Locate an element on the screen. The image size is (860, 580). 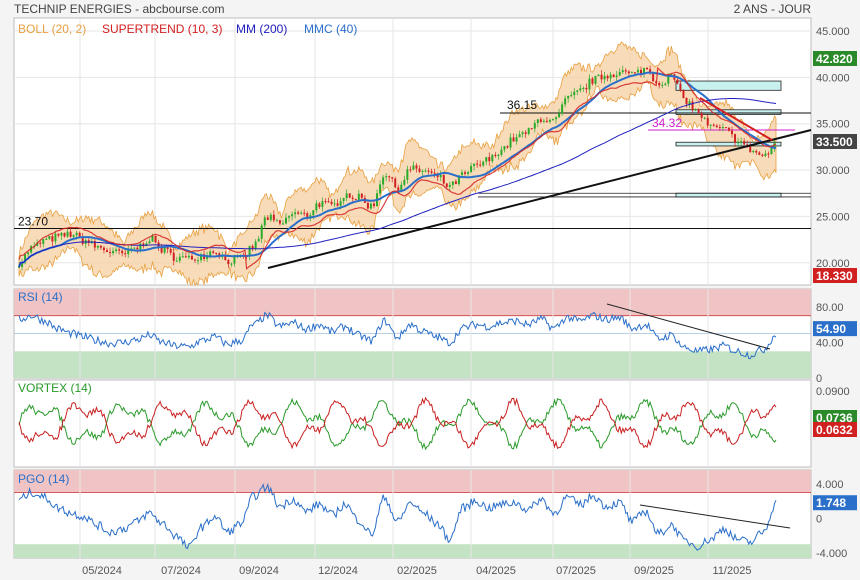
vortex-minus-badge-bg is located at coordinates (835, 429).